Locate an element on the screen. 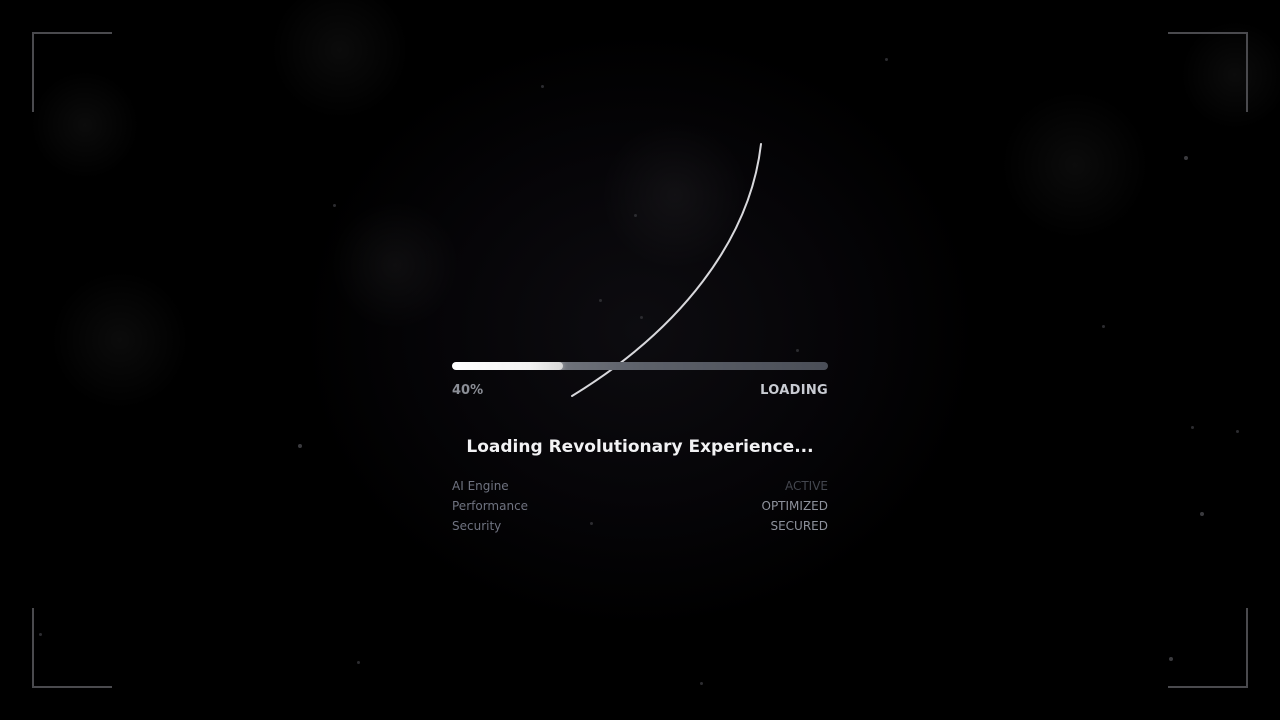 The image size is (1280, 720). progress-bar is located at coordinates (640, 366).